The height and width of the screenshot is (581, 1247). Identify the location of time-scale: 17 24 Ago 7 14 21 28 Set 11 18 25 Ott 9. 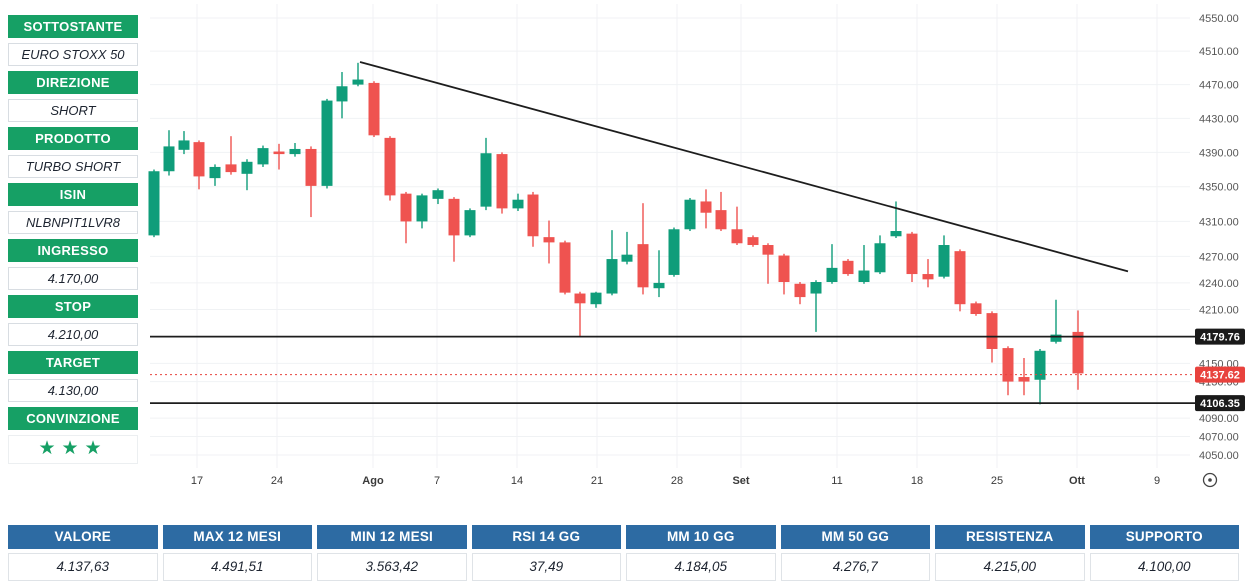
(675, 481).